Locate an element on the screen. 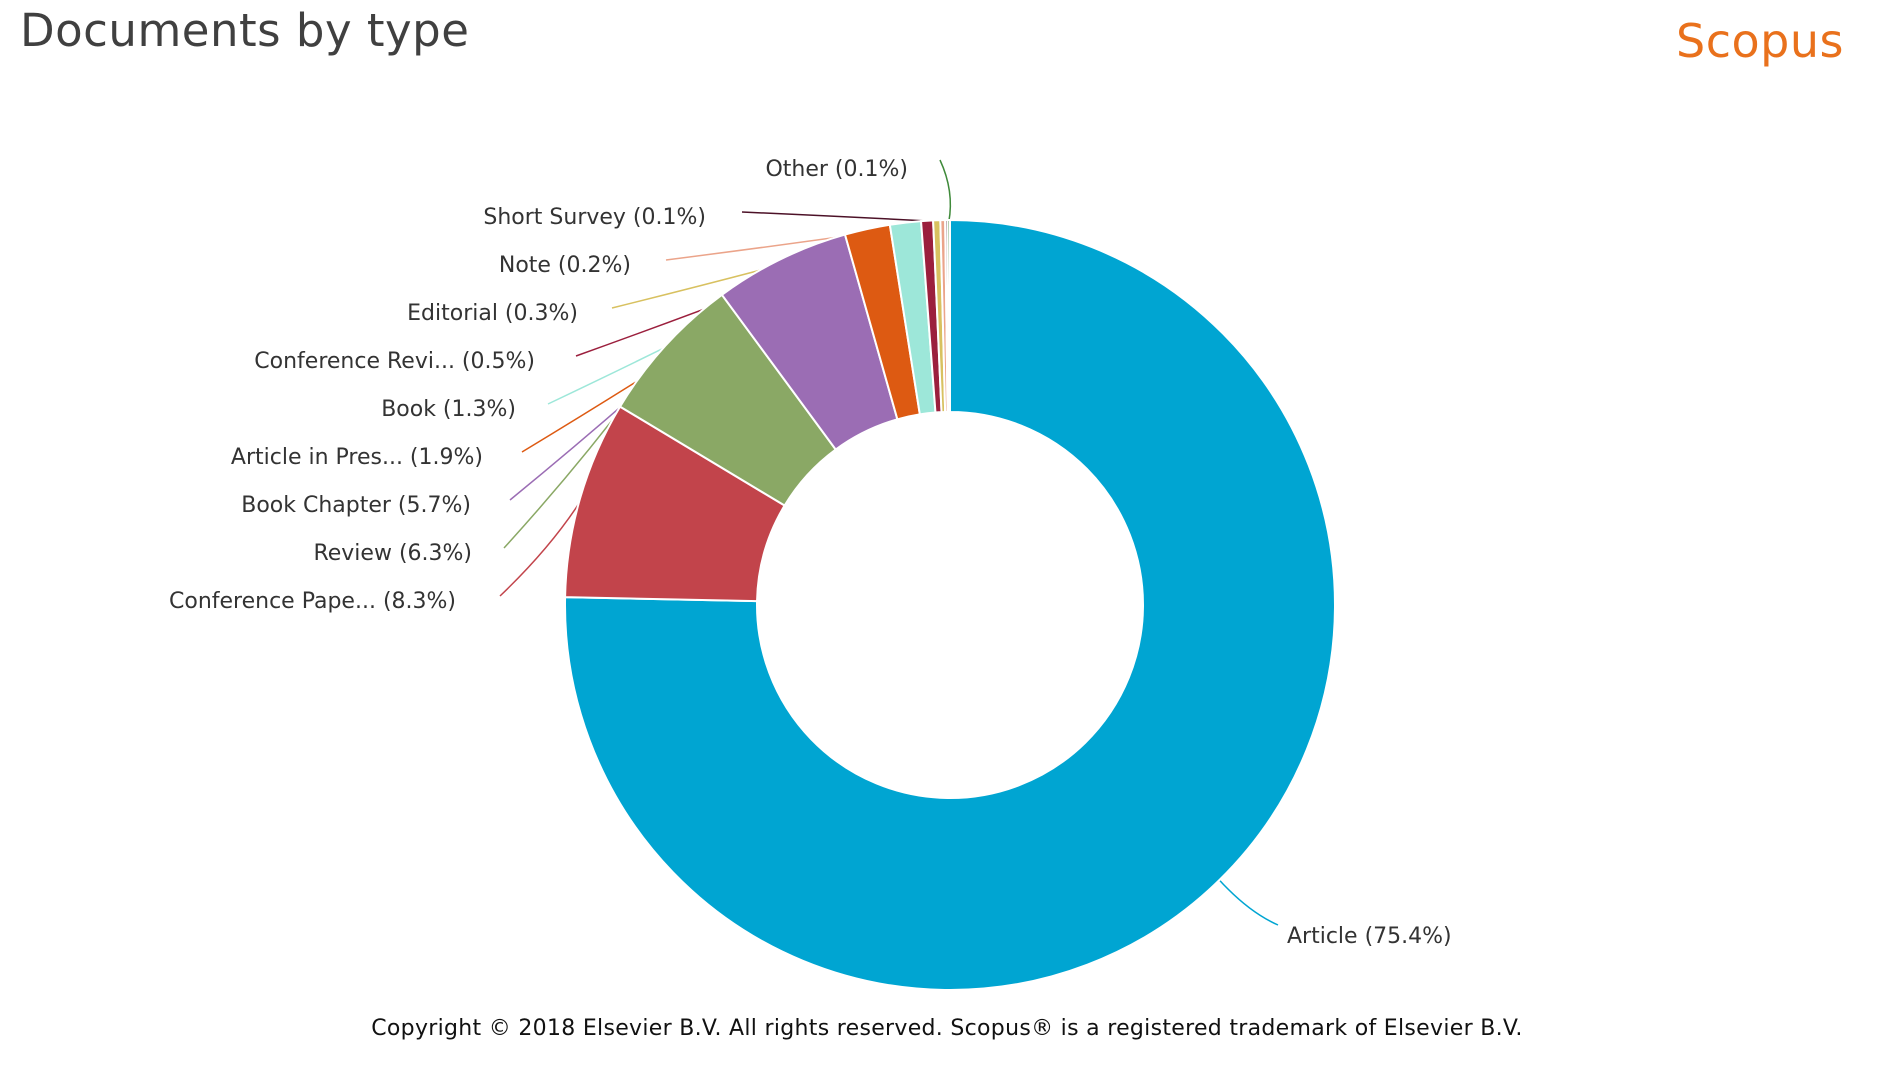  slice-label: Short Survey (0.1%) is located at coordinates (594, 217).